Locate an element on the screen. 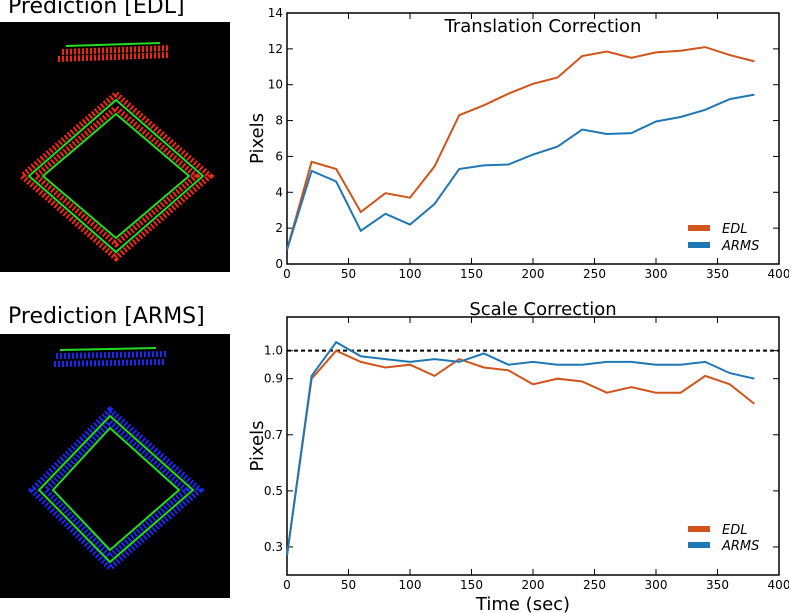 Image resolution: width=789 pixels, height=613 pixels. ground-truth-points is located at coordinates (116, 148).